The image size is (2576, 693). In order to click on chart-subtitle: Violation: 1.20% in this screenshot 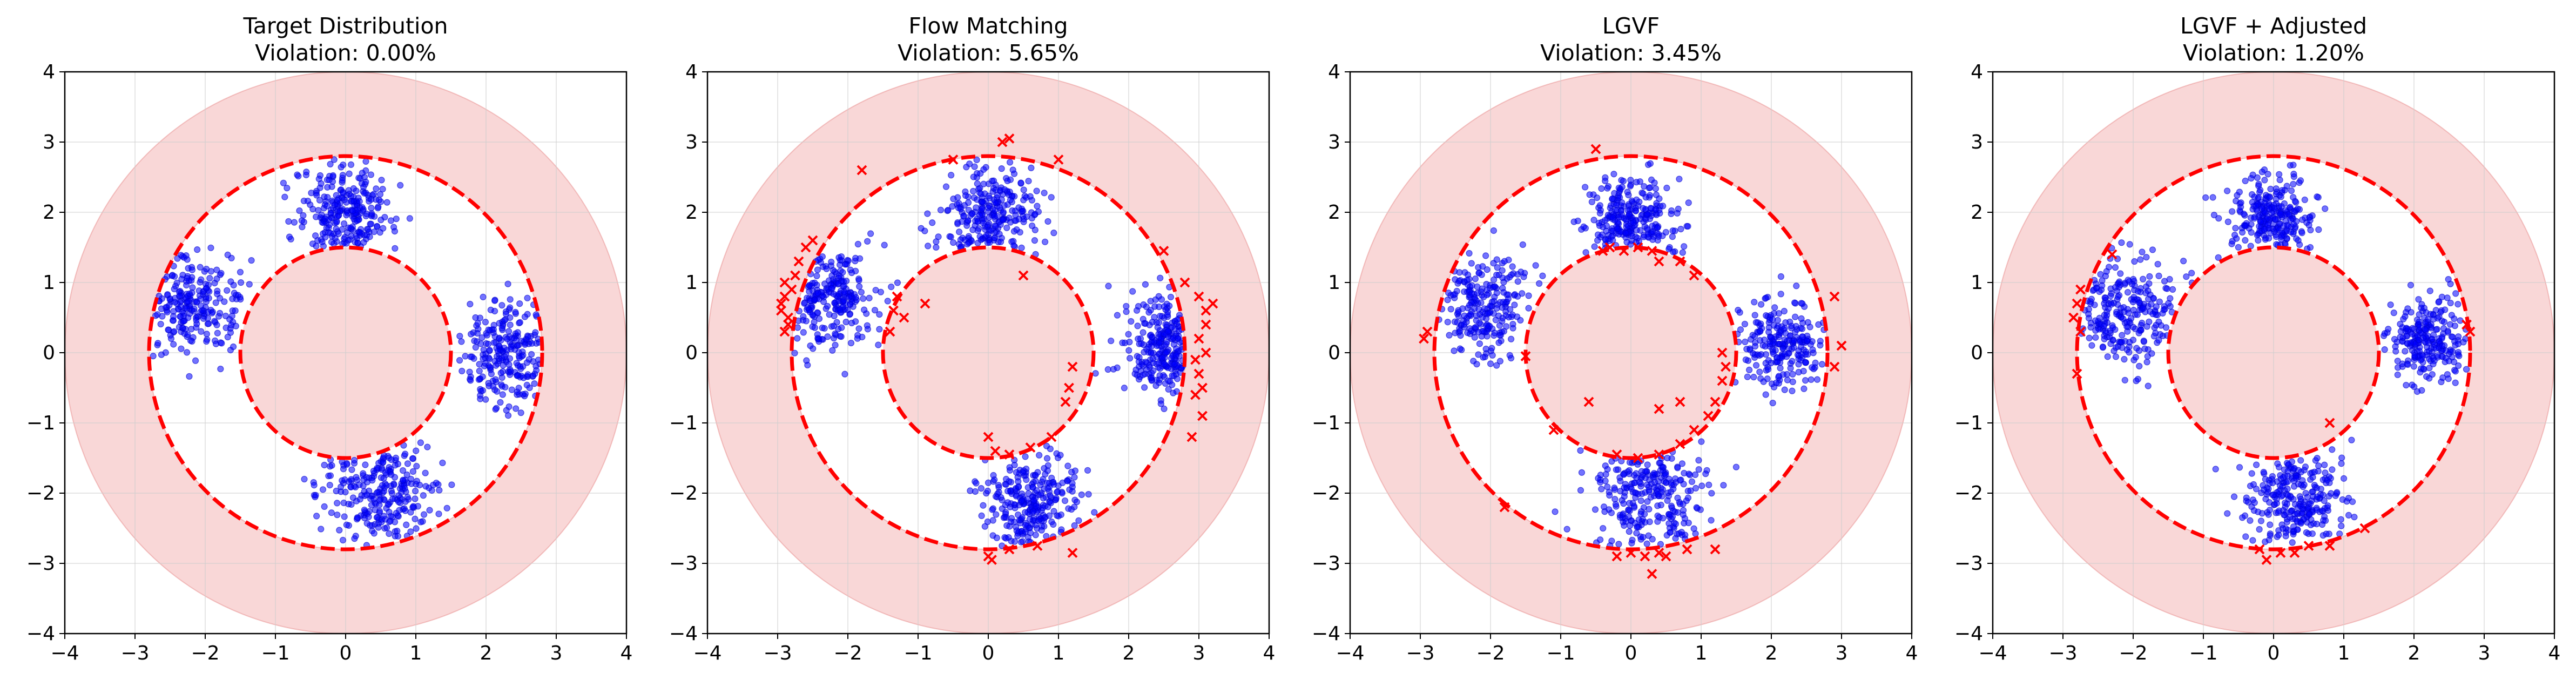, I will do `click(2273, 53)`.